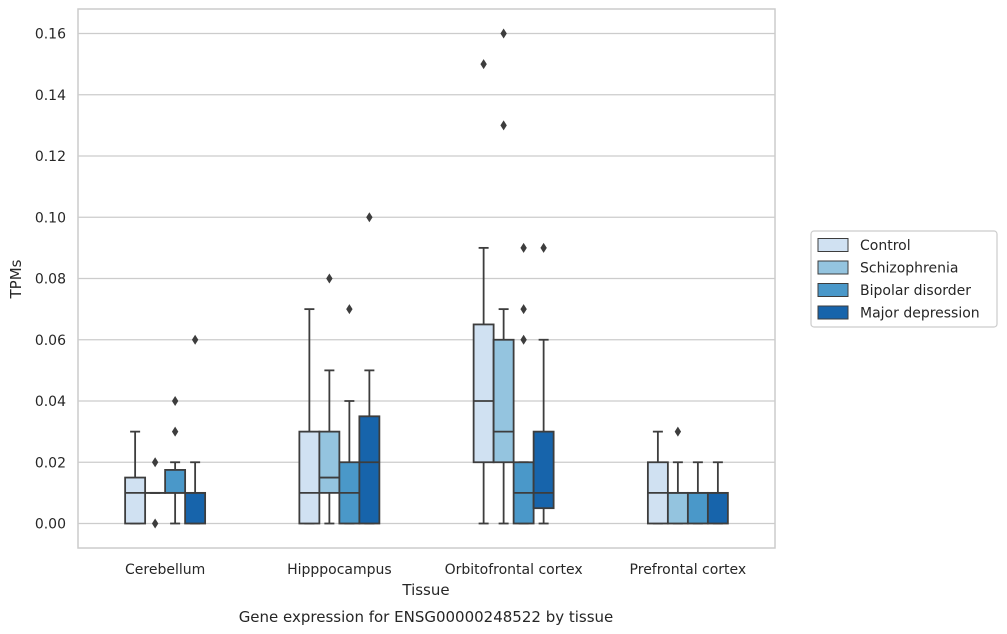 This screenshot has height=634, width=1007. What do you see at coordinates (50, 35) in the screenshot?
I see `y-tick-label: 0.16` at bounding box center [50, 35].